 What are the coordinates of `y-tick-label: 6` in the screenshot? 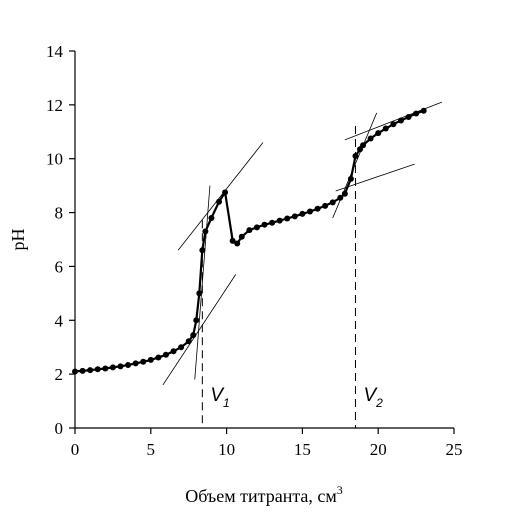 It's located at (59, 266).